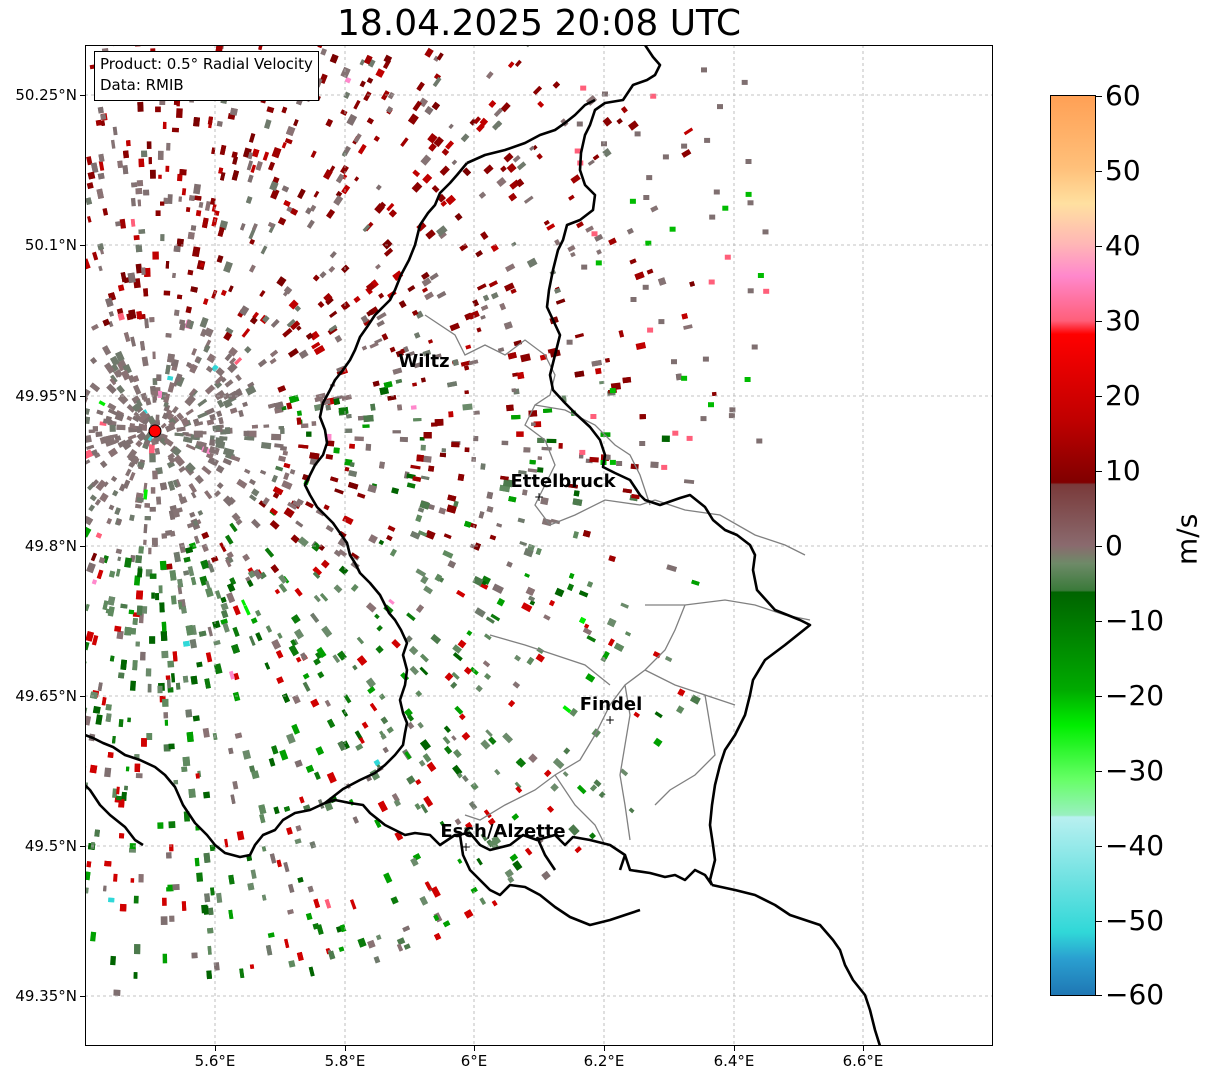  I want to click on city-marker-ettelbruck: +, so click(539, 497).